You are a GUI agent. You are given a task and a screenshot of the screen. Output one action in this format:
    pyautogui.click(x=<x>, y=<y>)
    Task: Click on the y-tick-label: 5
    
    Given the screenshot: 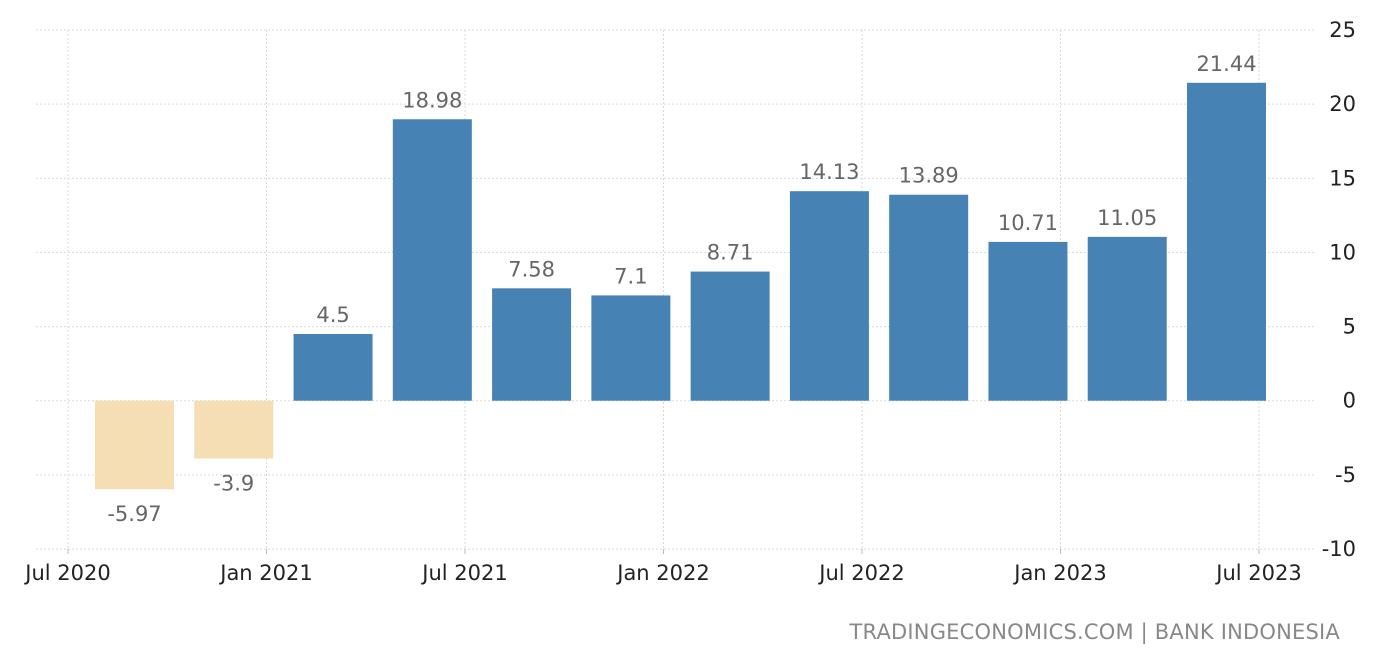 What is the action you would take?
    pyautogui.click(x=1349, y=327)
    